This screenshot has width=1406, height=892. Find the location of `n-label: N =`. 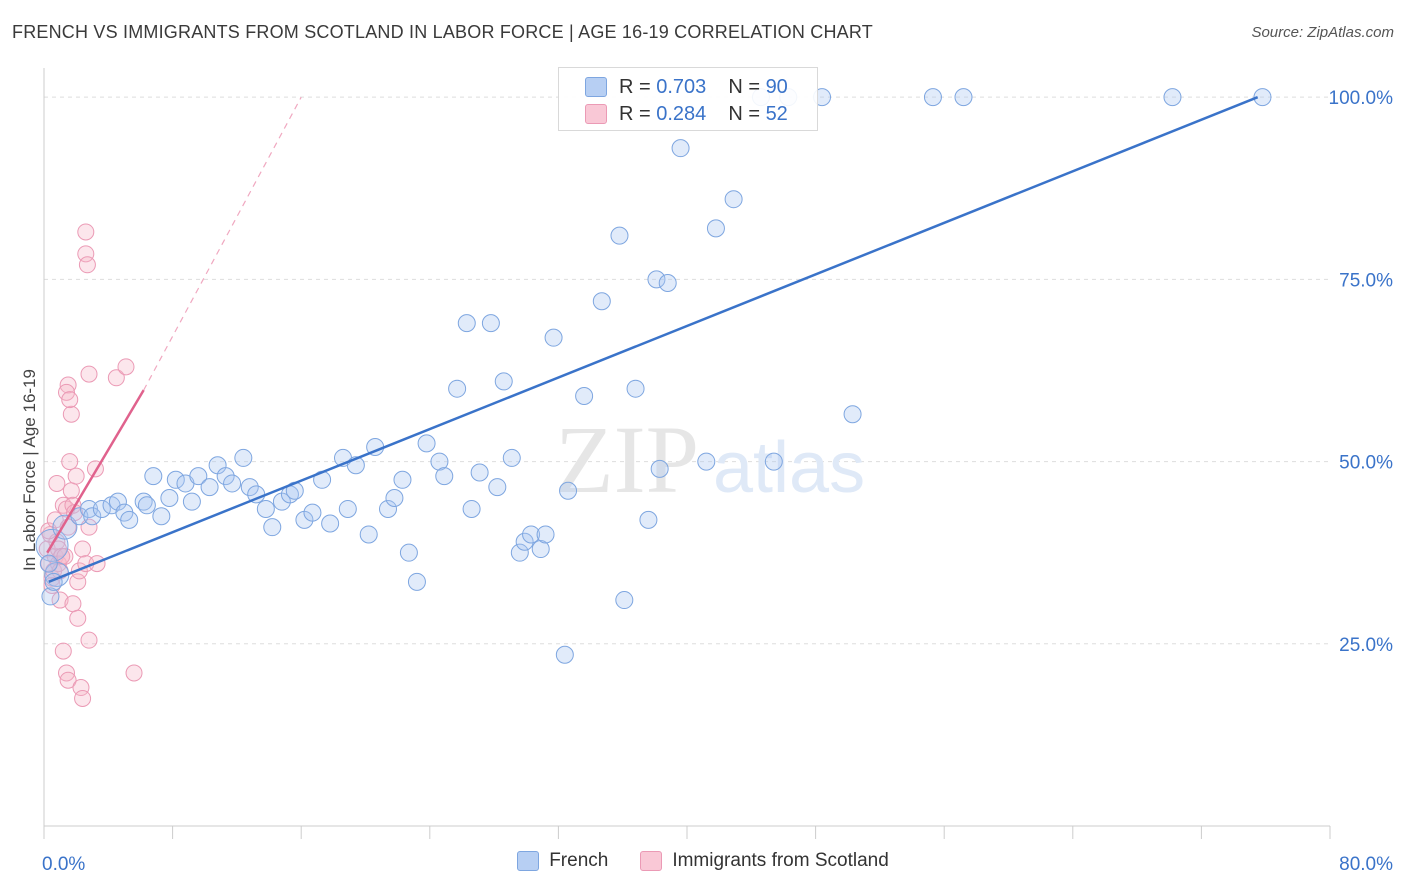

n-label: N = is located at coordinates (744, 113).